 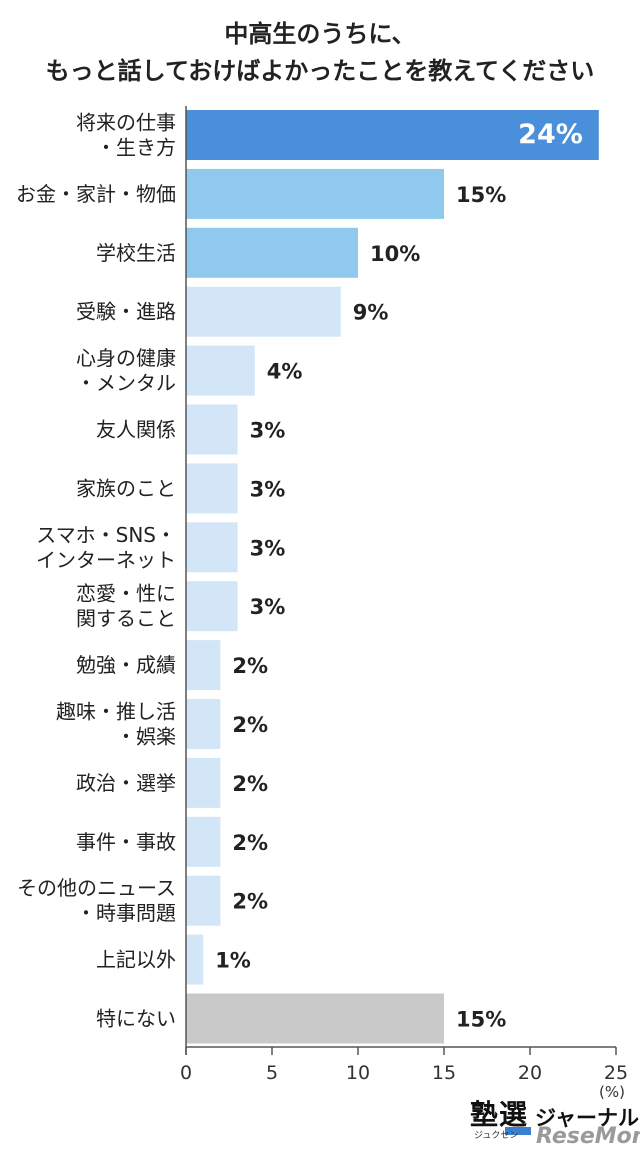 What do you see at coordinates (126, 383) in the screenshot?
I see `category-label: ・メンタル` at bounding box center [126, 383].